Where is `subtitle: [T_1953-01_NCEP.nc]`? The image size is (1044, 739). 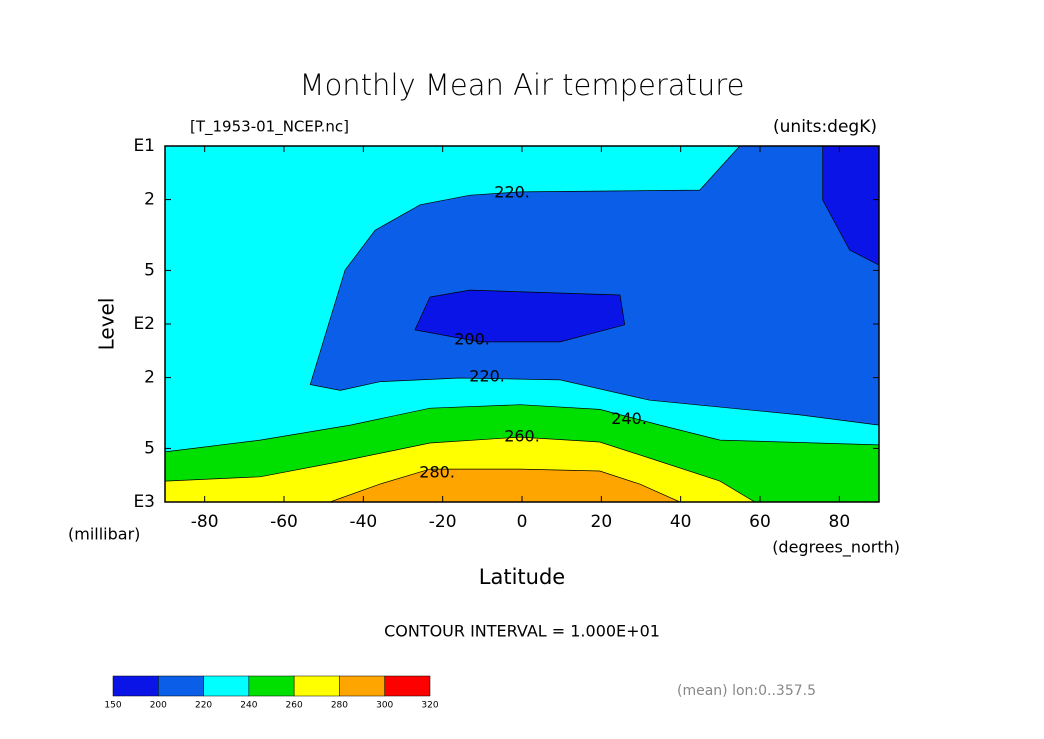
subtitle: [T_1953-01_NCEP.nc] is located at coordinates (269, 127).